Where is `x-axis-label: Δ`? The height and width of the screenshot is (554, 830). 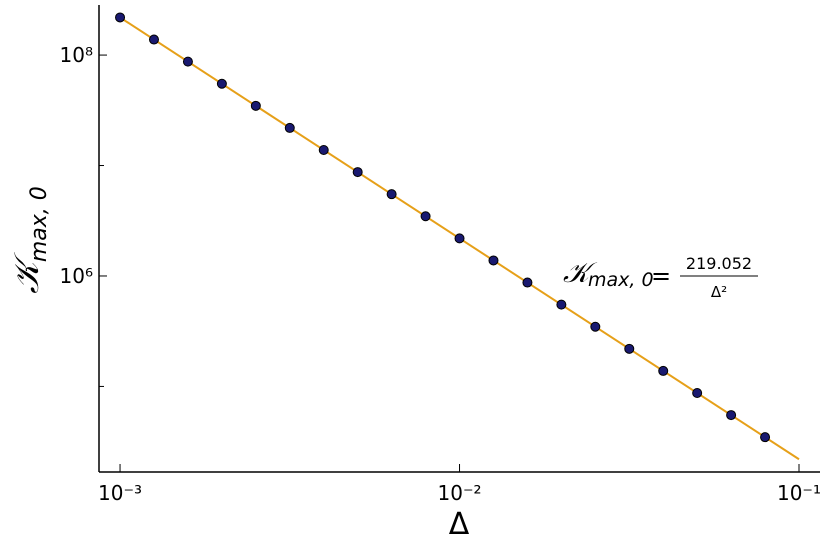
x-axis-label: Δ is located at coordinates (459, 524).